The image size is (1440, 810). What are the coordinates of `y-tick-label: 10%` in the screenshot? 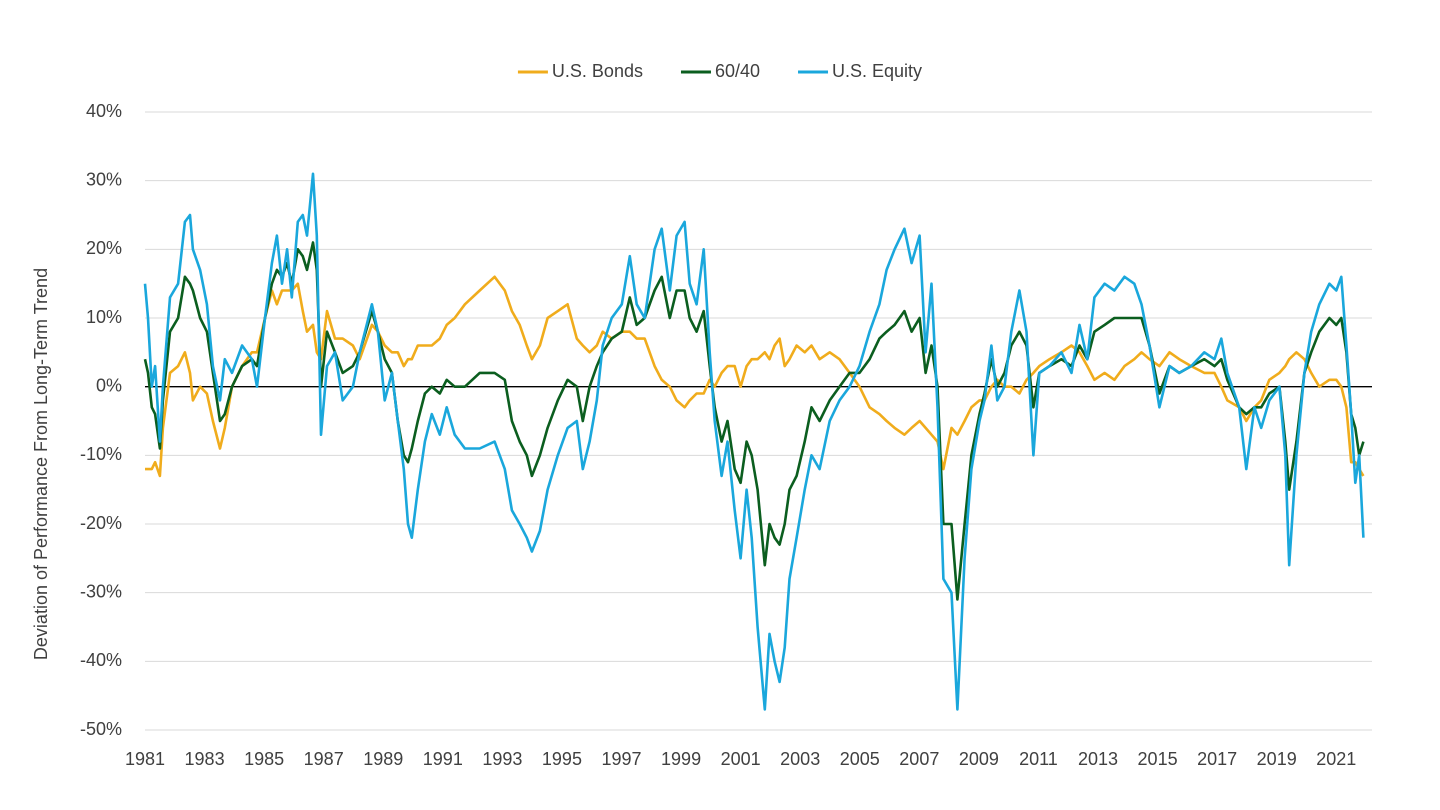 It's located at (104, 317).